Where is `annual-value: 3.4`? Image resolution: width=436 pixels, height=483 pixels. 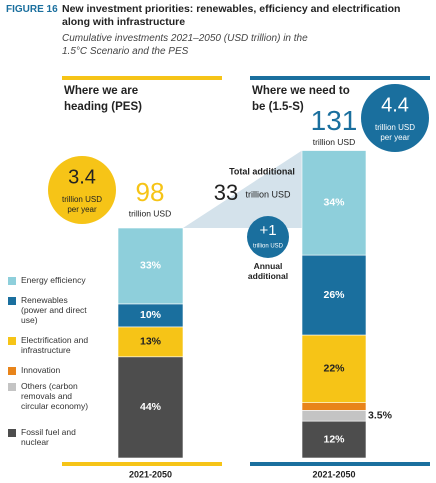 annual-value: 3.4 is located at coordinates (82, 177).